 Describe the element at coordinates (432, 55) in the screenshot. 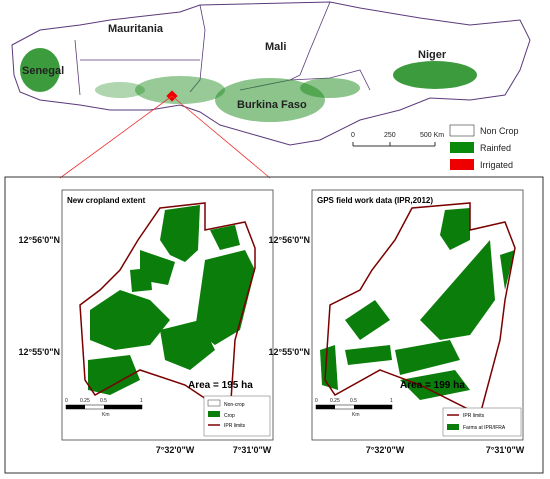

I see `country-label: Niger` at that location.